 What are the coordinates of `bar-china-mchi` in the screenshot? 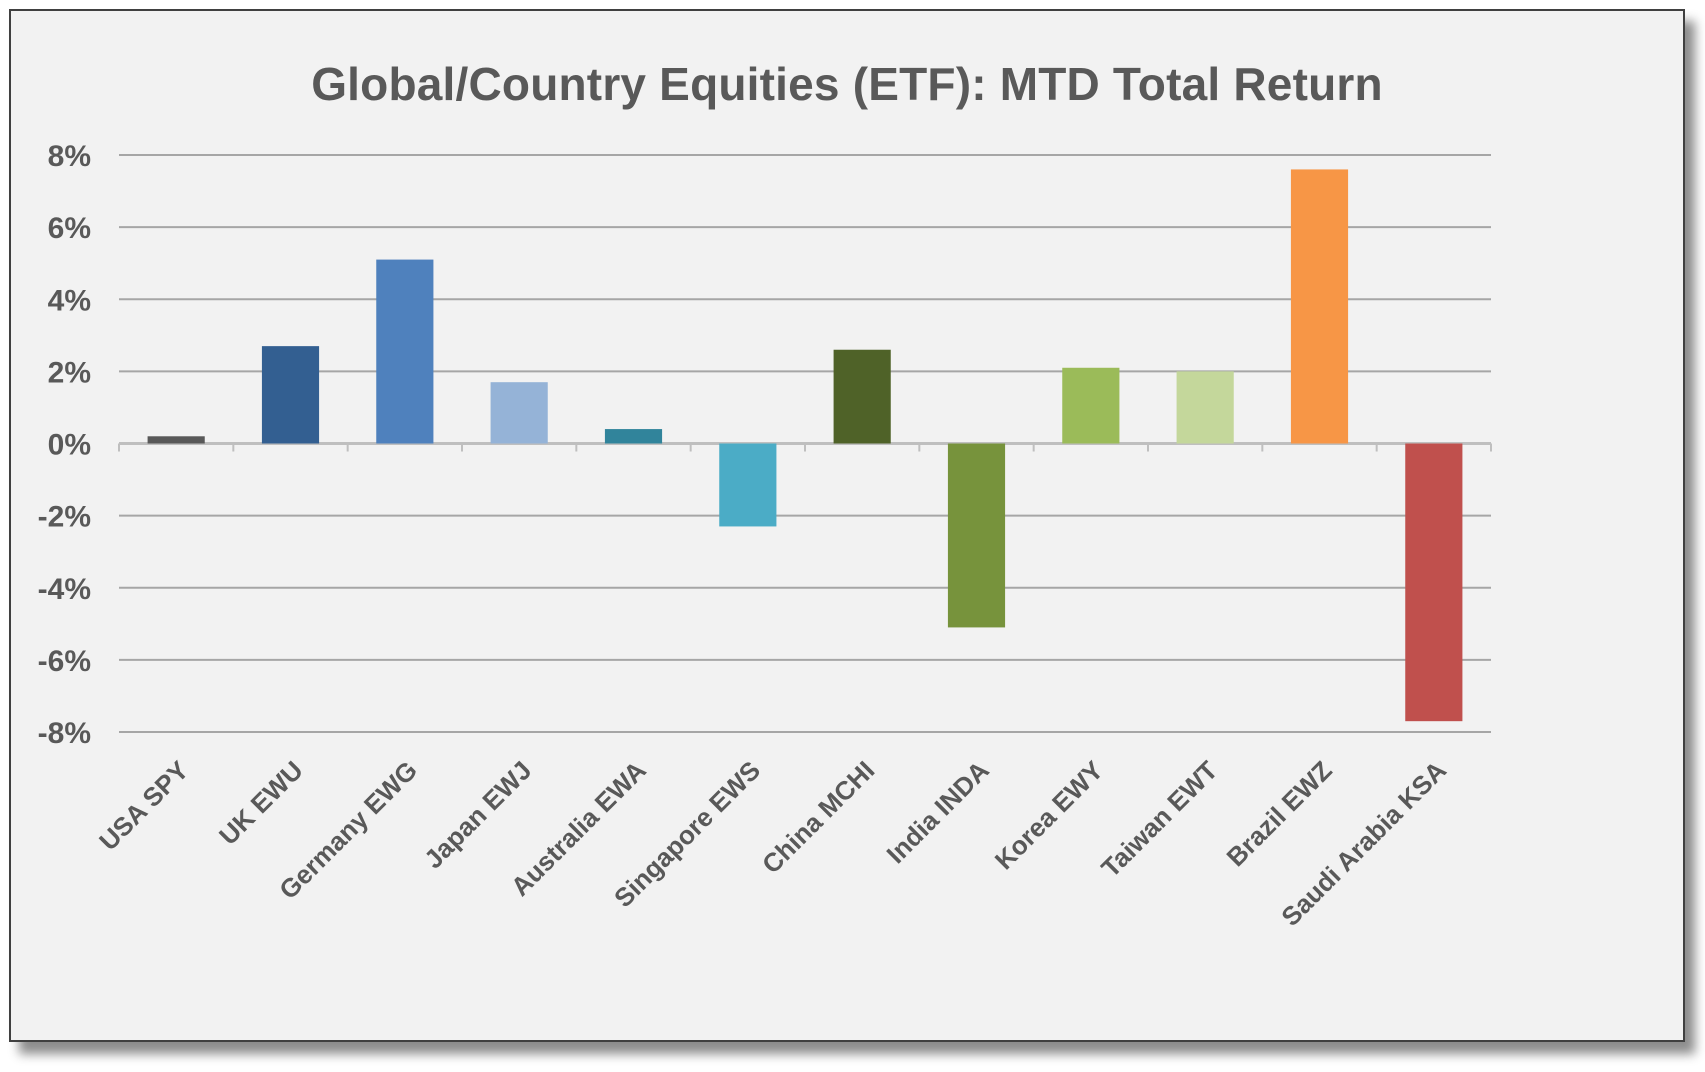 It's located at (862, 396).